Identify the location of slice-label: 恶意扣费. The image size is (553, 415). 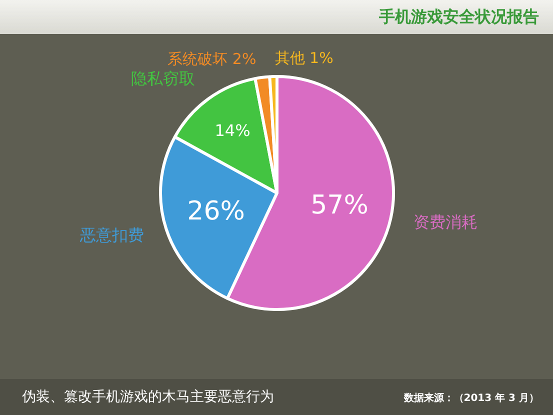
(111, 234).